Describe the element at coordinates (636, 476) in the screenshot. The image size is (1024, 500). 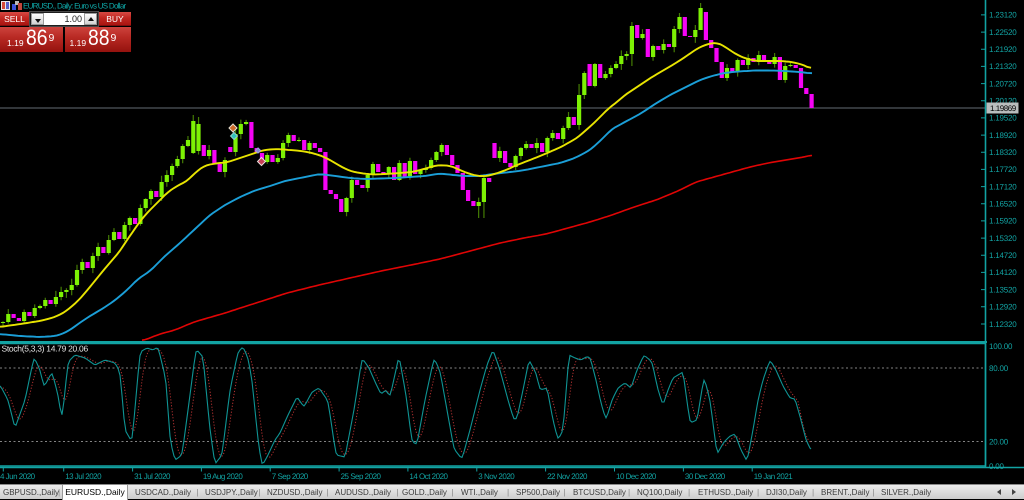
I see `svg-text: 10 Dec 2020` at that location.